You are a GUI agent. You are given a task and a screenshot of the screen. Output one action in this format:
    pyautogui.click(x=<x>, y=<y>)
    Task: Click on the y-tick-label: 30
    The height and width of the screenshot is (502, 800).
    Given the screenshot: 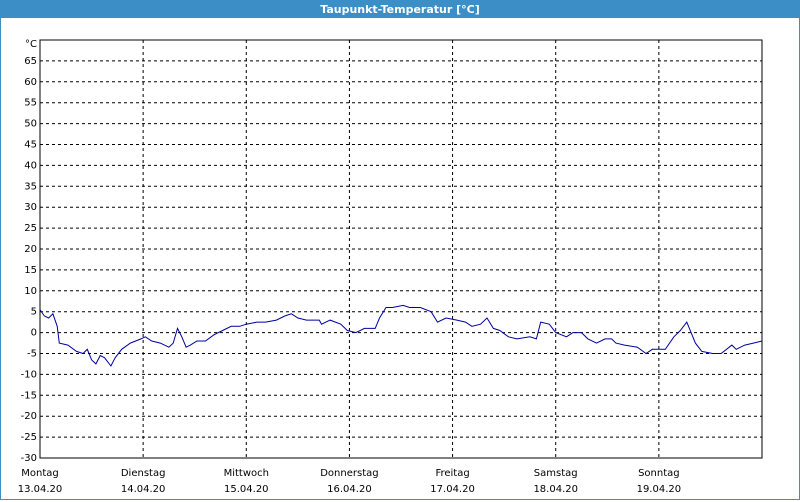 What is the action you would take?
    pyautogui.click(x=30, y=207)
    